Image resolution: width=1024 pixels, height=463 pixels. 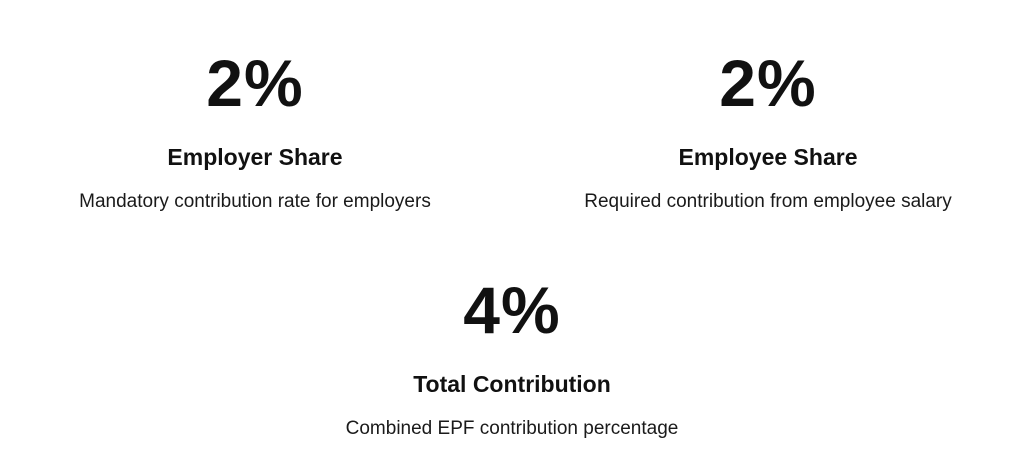 I want to click on stat-title: Employee Share, so click(x=768, y=157).